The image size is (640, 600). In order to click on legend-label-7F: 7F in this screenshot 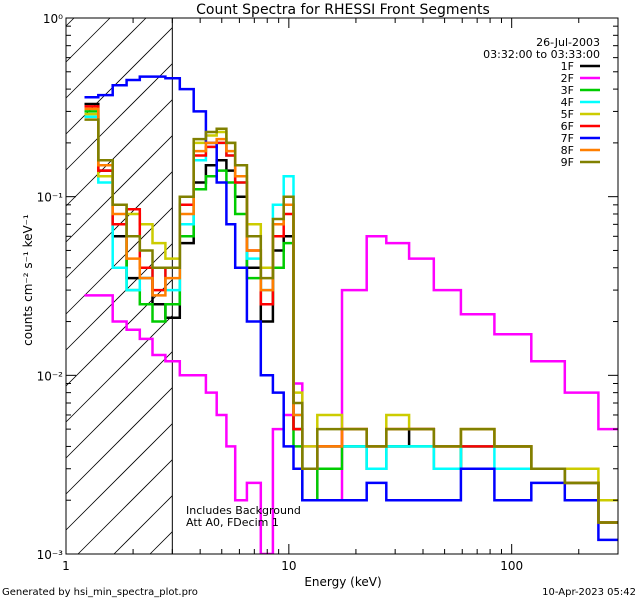, I will do `click(567, 138)`.